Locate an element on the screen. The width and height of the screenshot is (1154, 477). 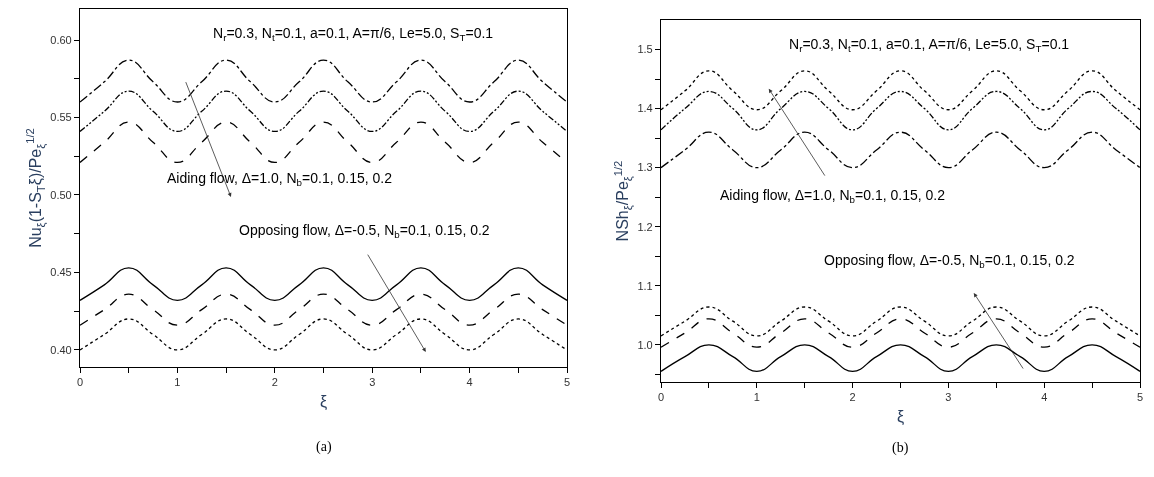
text: (a) is located at coordinates (324, 447).